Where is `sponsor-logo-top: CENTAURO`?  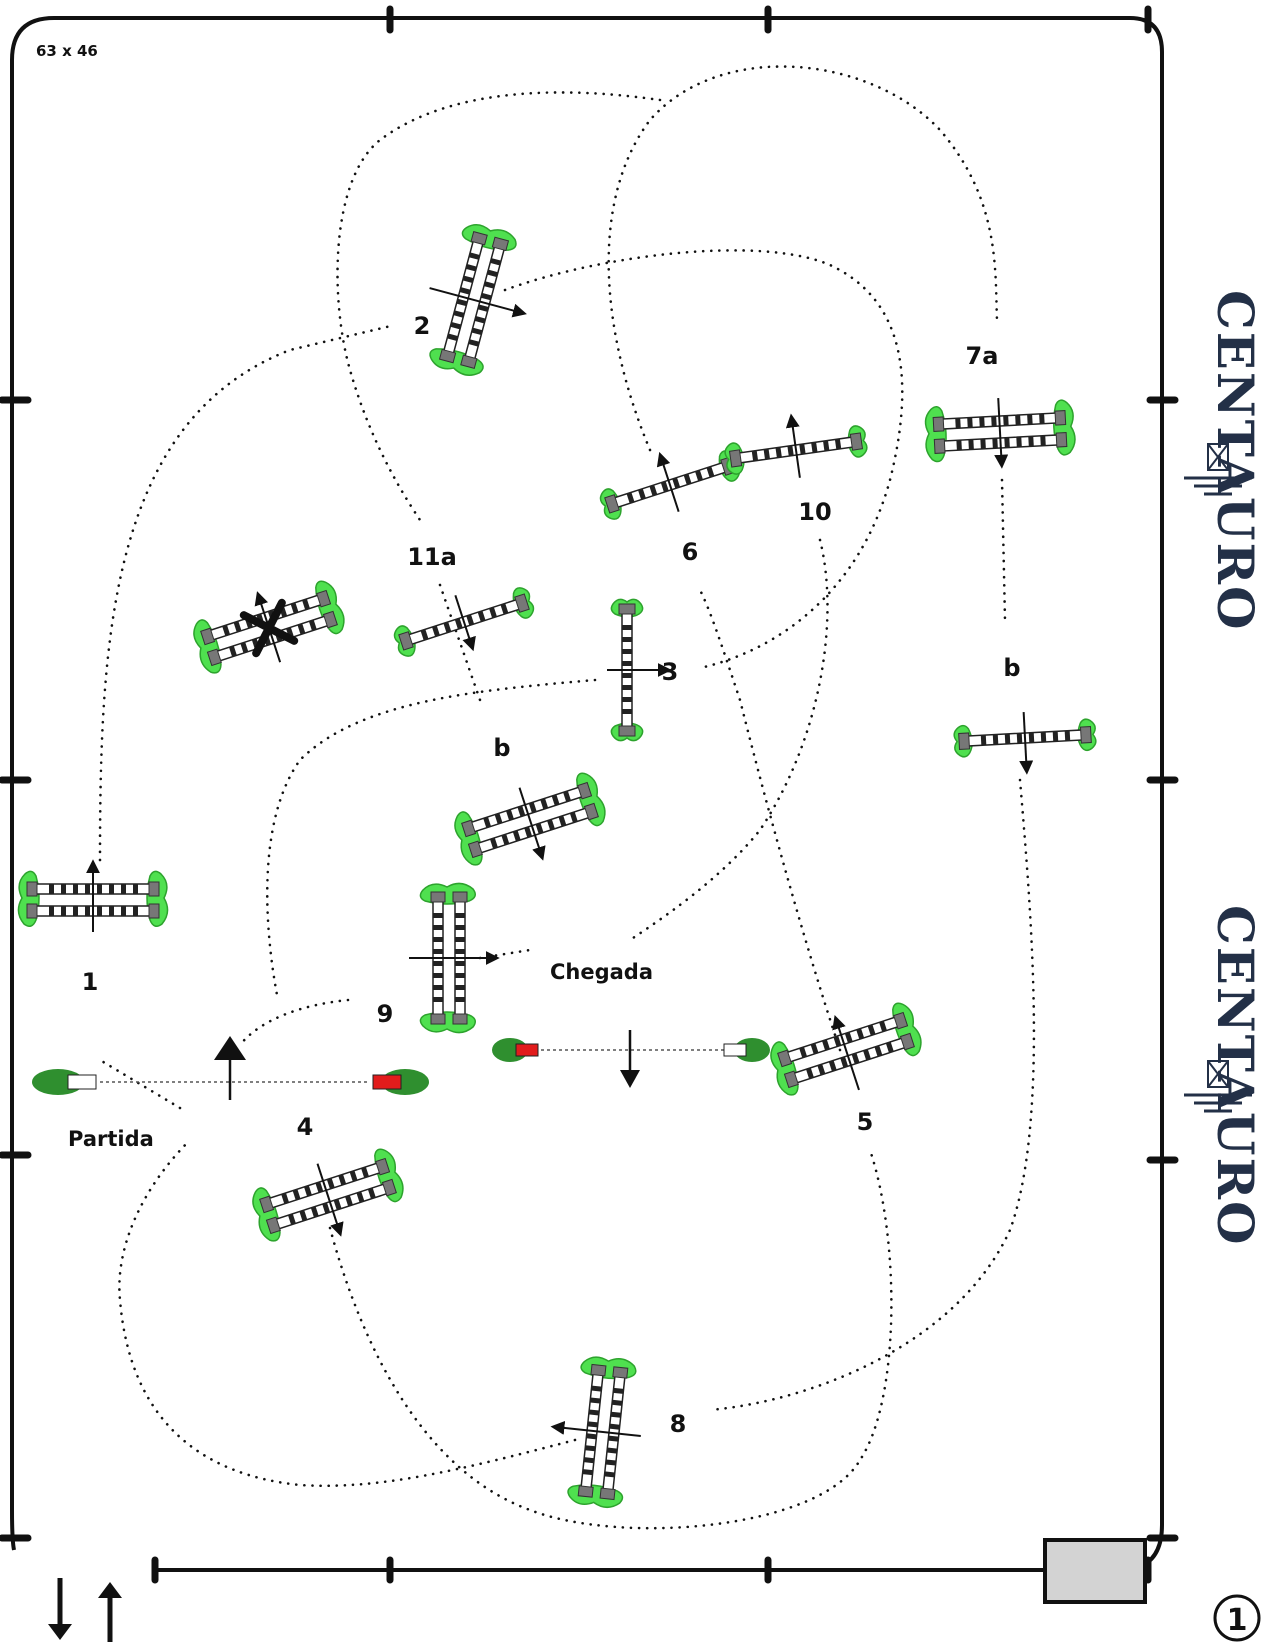 sponsor-logo-top: CENTAURO is located at coordinates (1223, 461).